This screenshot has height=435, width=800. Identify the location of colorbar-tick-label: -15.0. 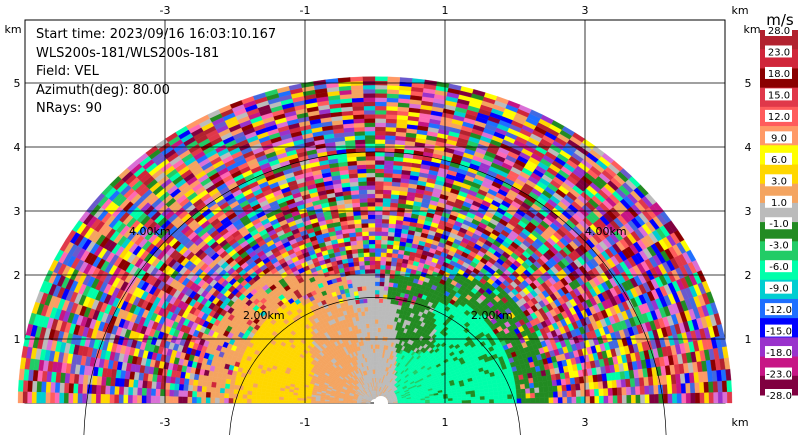
(779, 332).